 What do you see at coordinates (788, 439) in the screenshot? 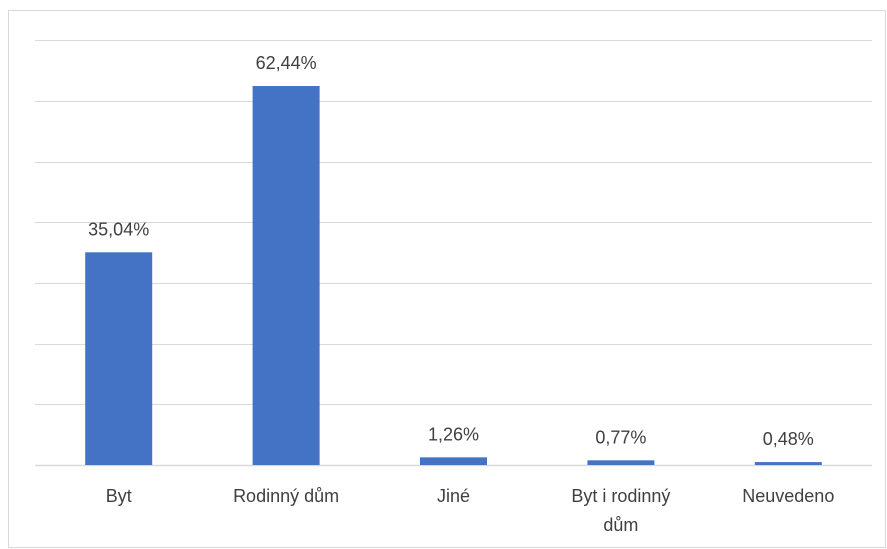
I see `data-label: 0,48%` at bounding box center [788, 439].